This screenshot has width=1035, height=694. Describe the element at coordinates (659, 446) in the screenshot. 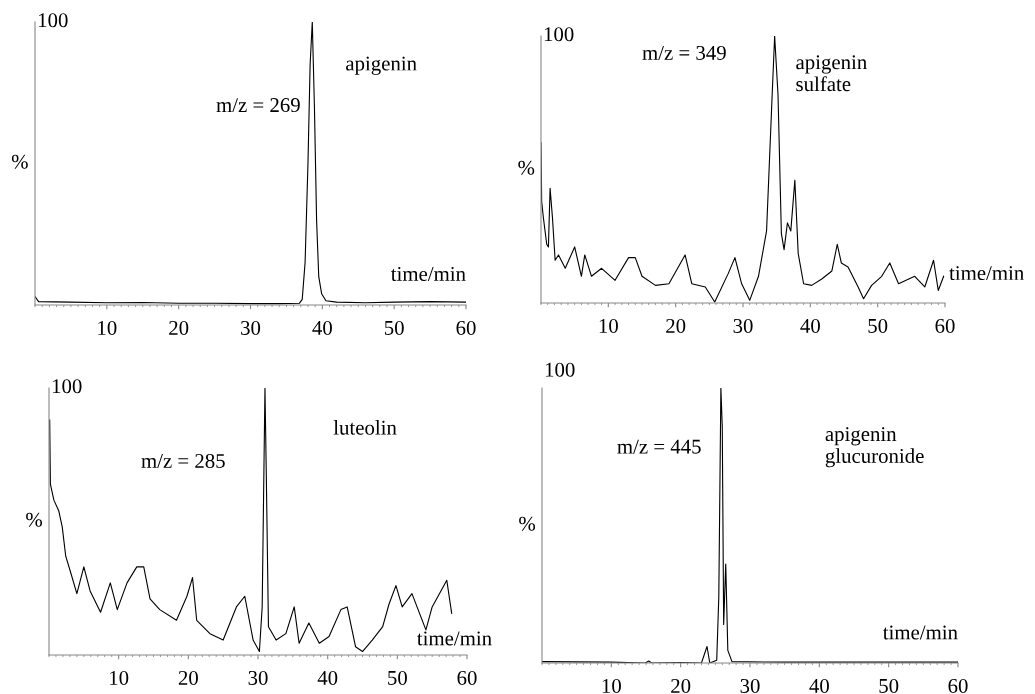

I see `annotation: m/z = 445` at that location.